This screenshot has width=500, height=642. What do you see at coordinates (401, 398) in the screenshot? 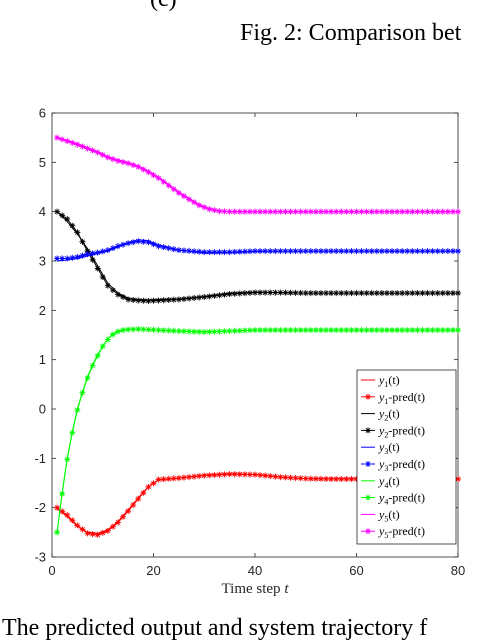
I see `legend-entry: y1-pred(t)` at bounding box center [401, 398].